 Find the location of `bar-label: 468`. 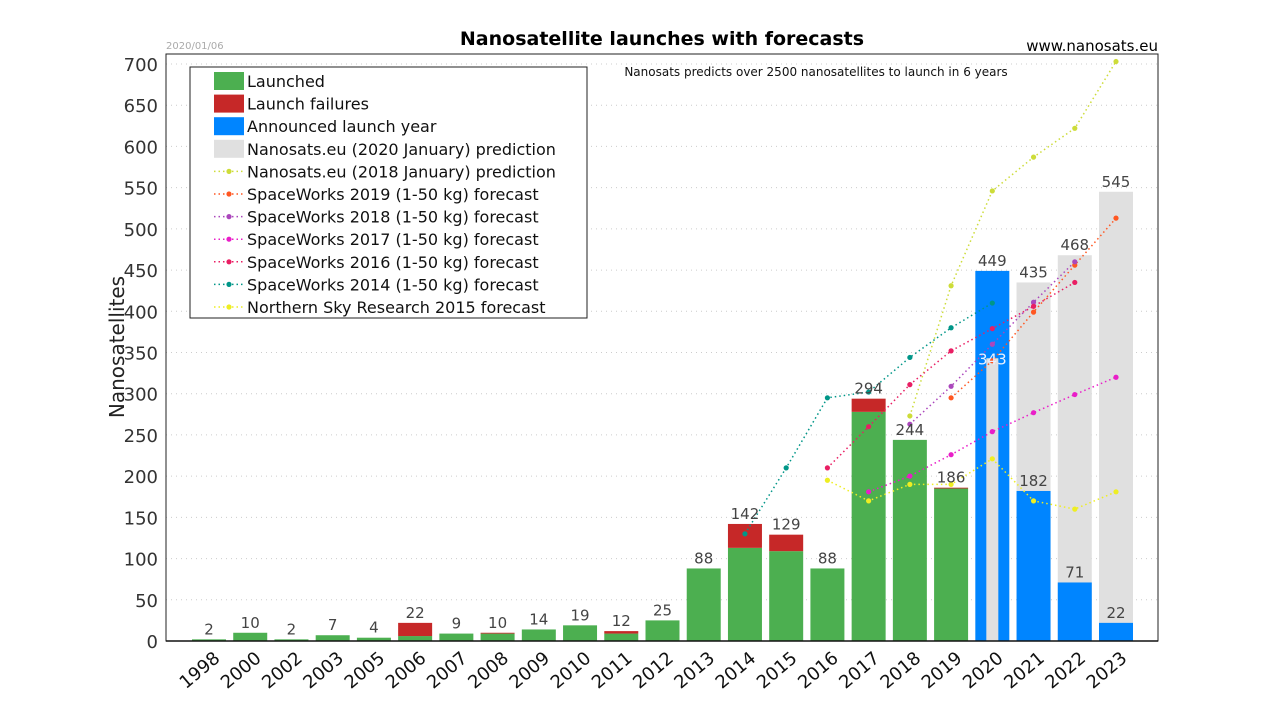

bar-label: 468 is located at coordinates (1074, 245).